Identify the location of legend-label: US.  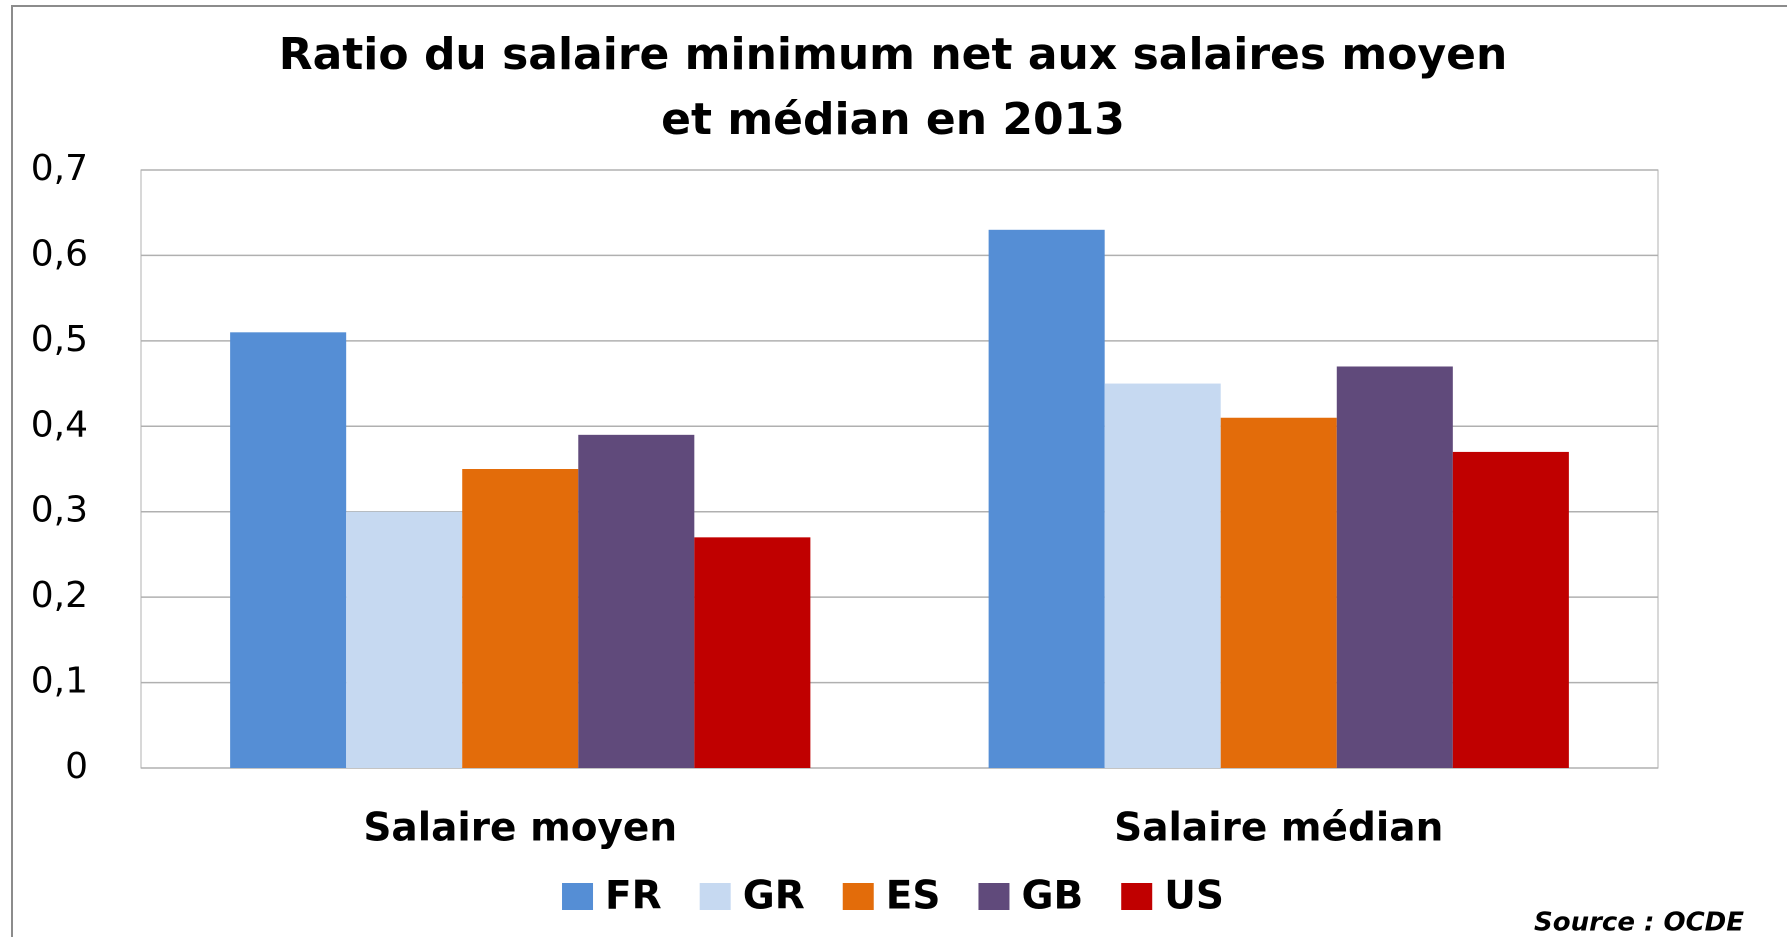
(1194, 896).